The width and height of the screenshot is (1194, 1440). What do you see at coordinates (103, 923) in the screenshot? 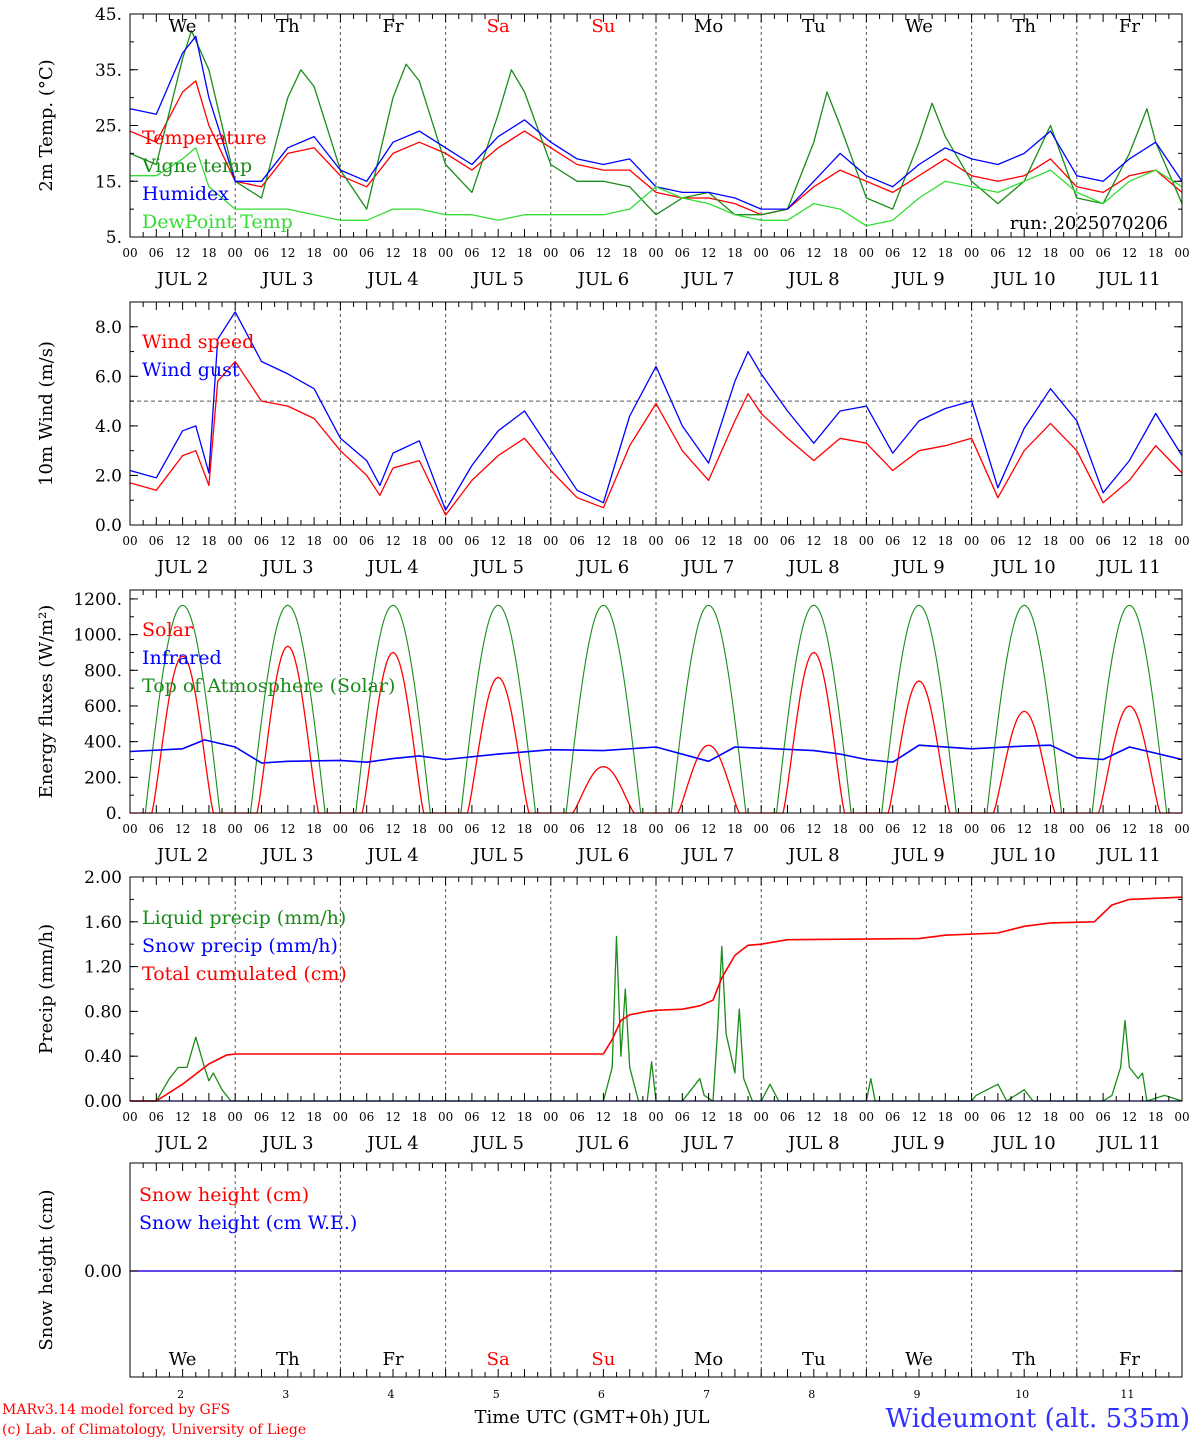
I see `precip-y-tick-label: 1.60` at bounding box center [103, 923].